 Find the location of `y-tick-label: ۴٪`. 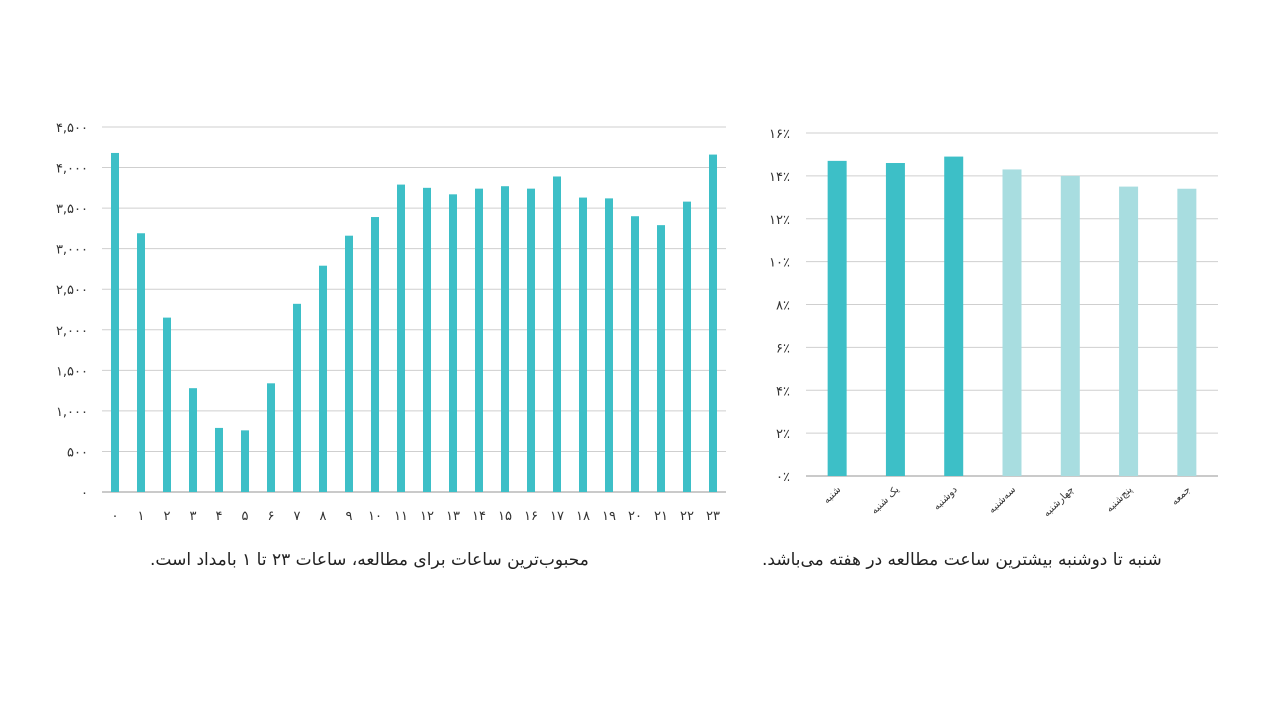

y-tick-label: ۴٪ is located at coordinates (783, 391).